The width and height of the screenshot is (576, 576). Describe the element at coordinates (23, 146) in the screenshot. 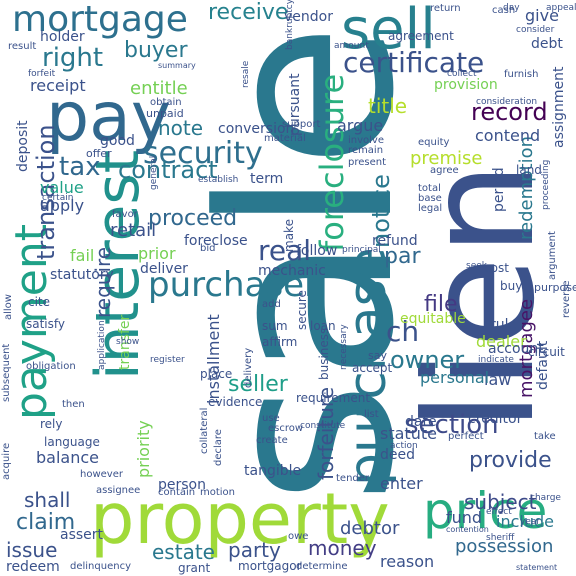

I see `word-deposit: deposit` at that location.